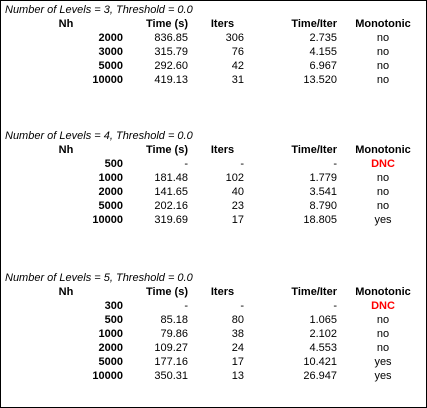 This screenshot has height=408, width=427. What do you see at coordinates (234, 38) in the screenshot?
I see `cell-iters: 306` at bounding box center [234, 38].